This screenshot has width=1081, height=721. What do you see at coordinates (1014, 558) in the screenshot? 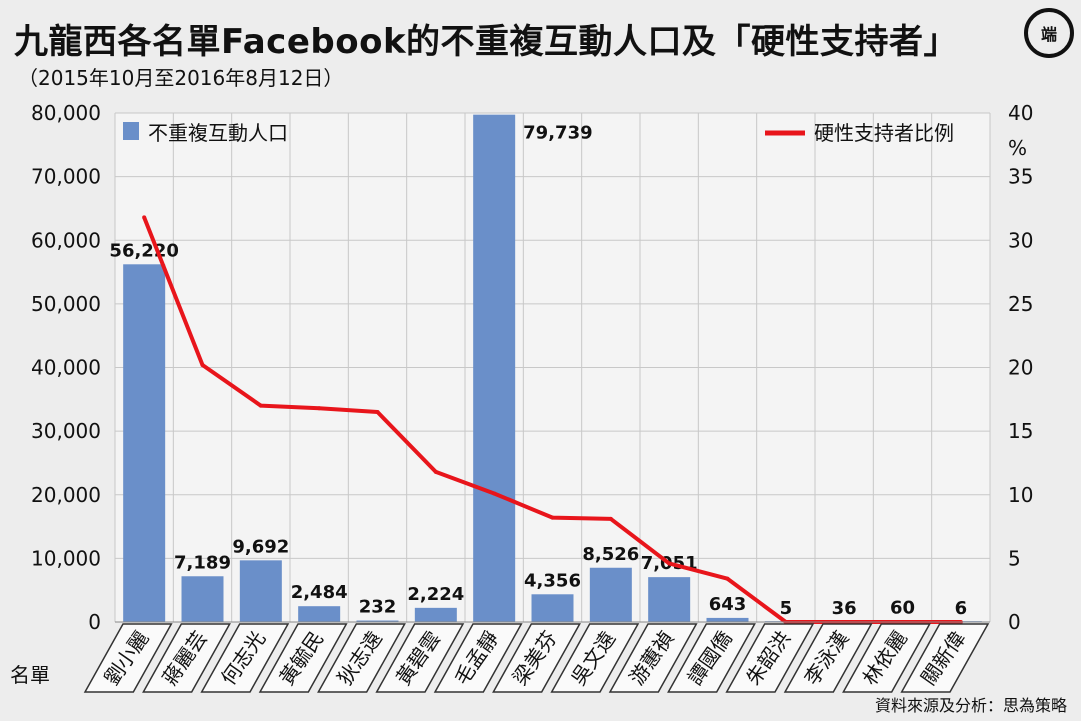
I see `y2-axis-tick-label: 5` at bounding box center [1014, 558].